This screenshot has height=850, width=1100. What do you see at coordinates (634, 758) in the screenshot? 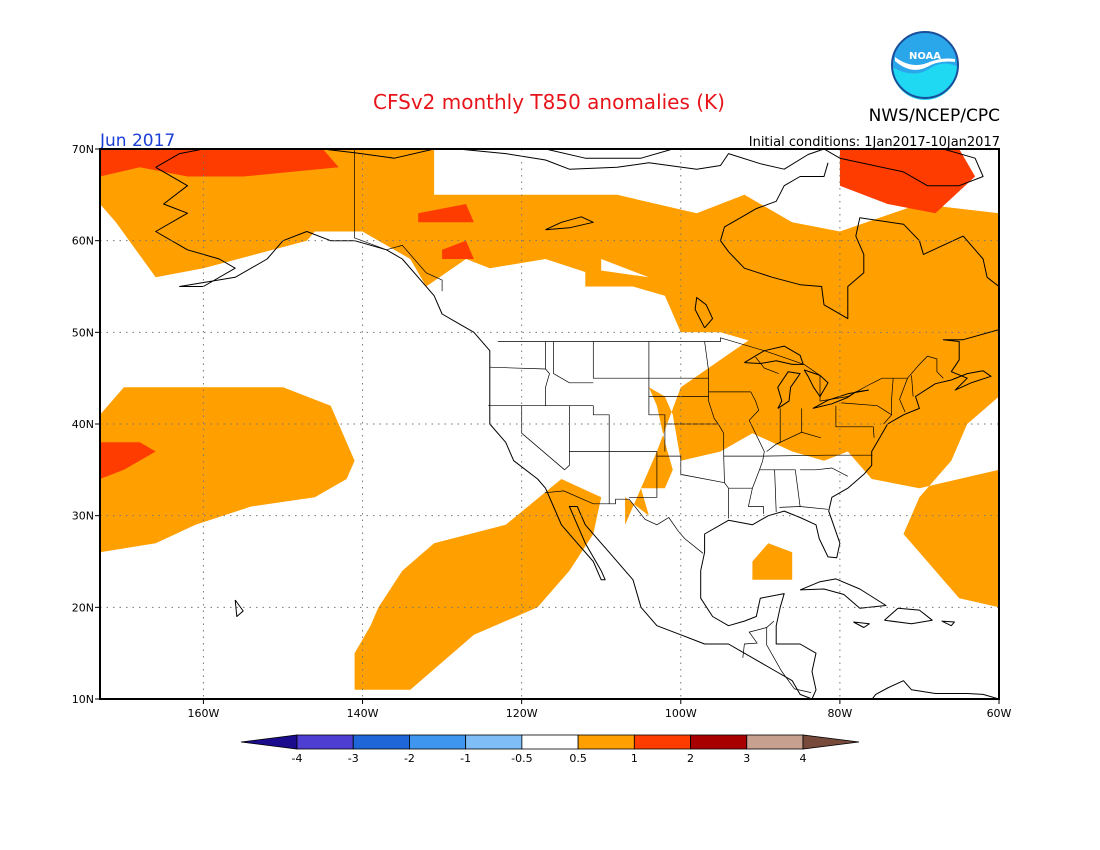
I see `colorbar-label: 1` at bounding box center [634, 758].